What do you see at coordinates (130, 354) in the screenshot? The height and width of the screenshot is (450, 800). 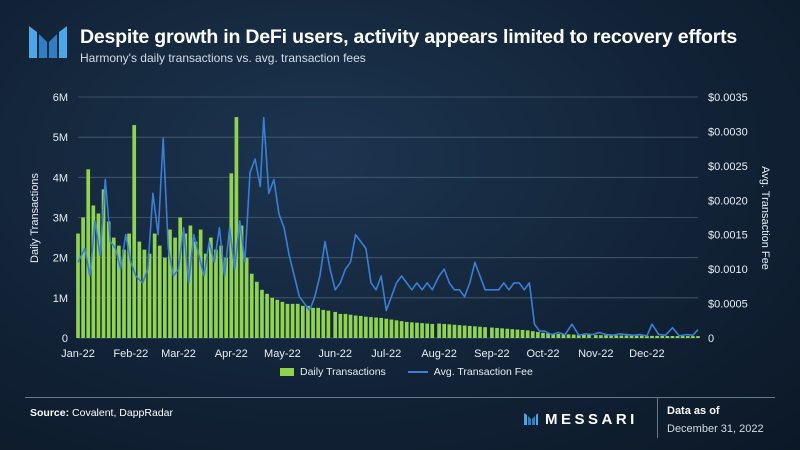 I see `x-tick-label: Feb-22` at bounding box center [130, 354].